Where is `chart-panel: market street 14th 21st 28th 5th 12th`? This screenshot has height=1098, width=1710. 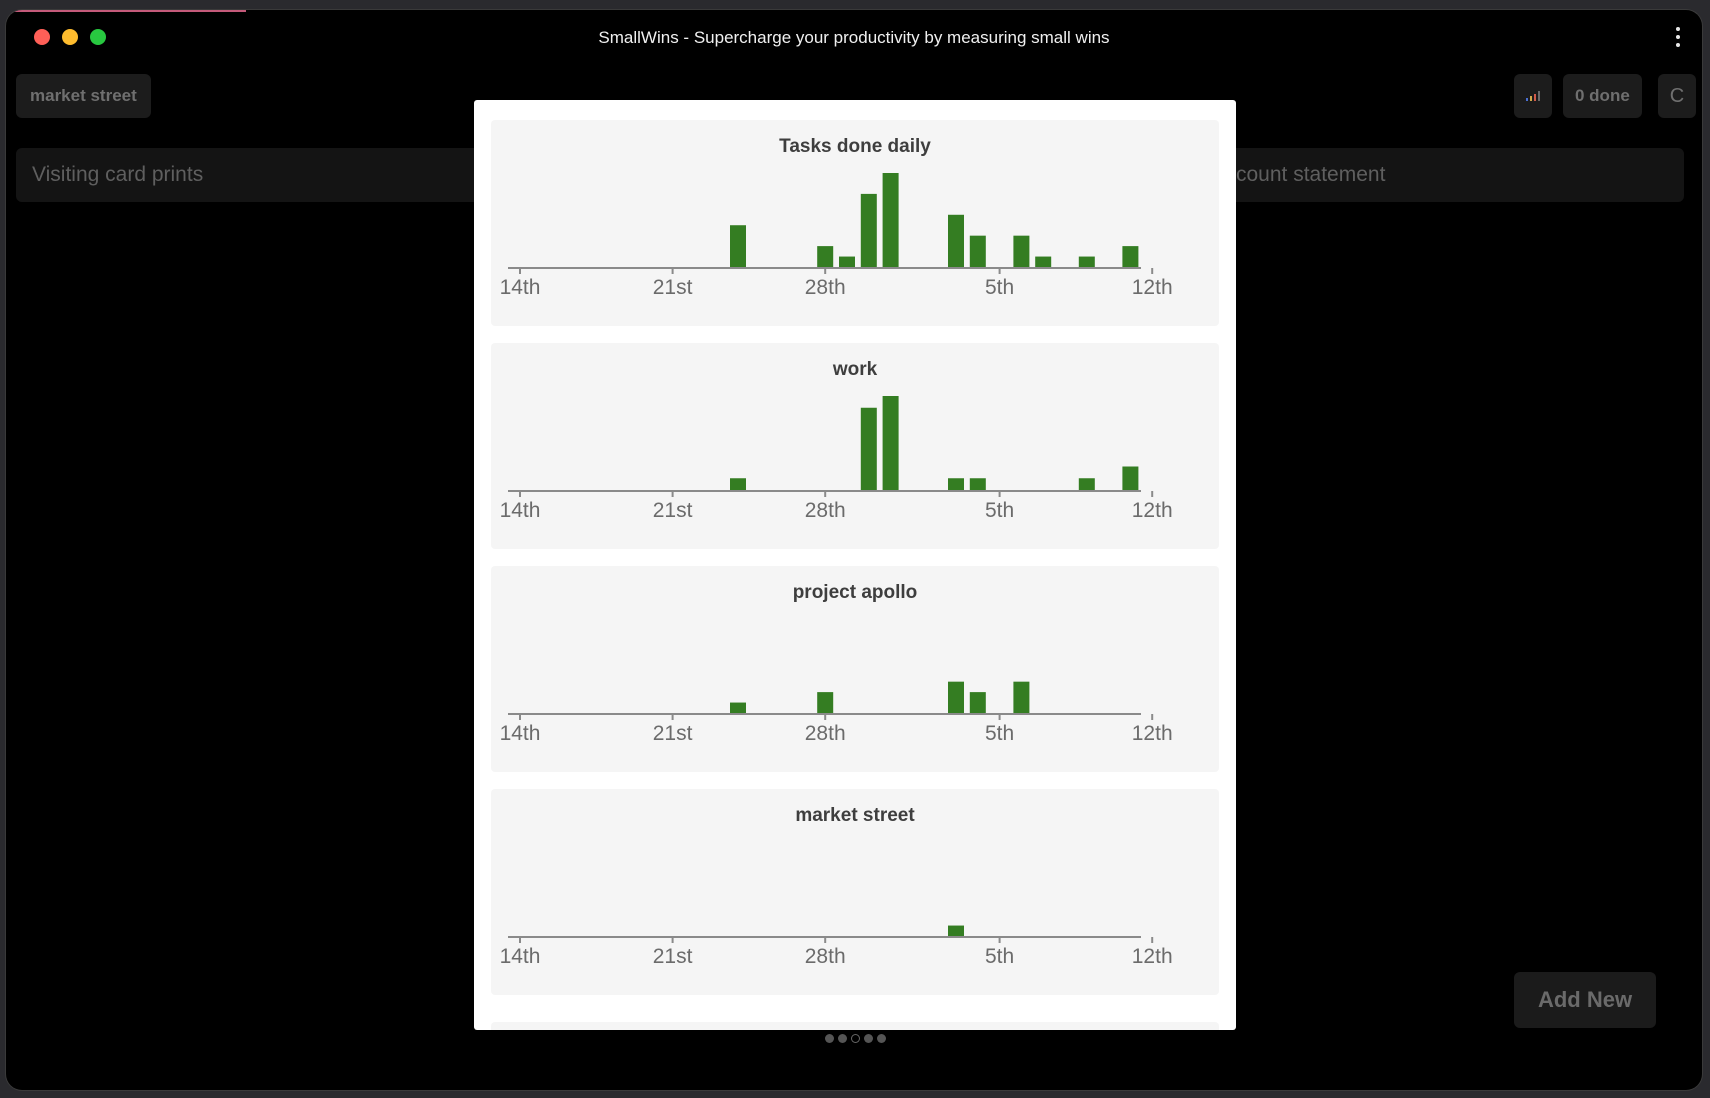
chart-panel: market street 14th 21st 28th 5th 12th is located at coordinates (855, 892).